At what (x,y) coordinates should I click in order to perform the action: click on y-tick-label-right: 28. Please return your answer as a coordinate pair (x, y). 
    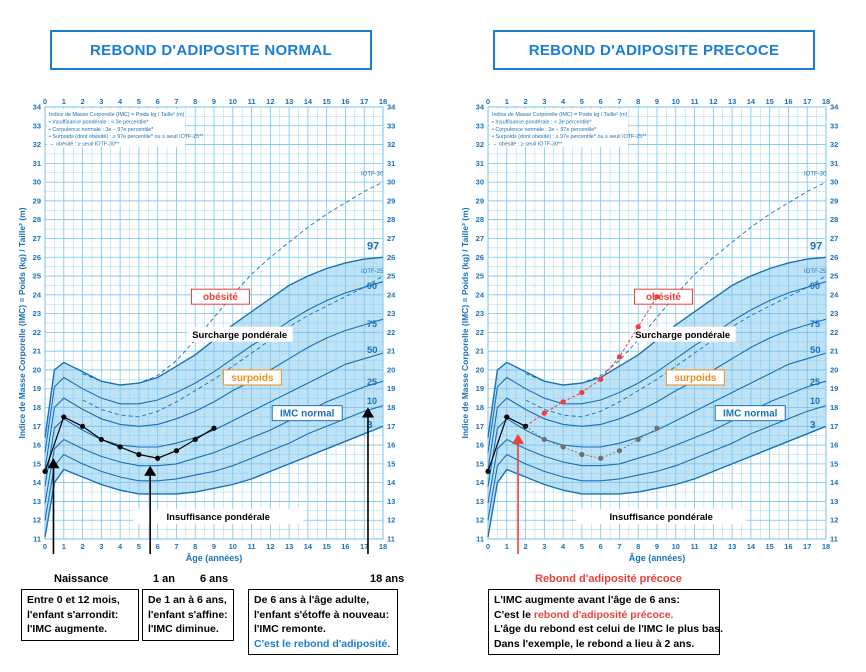
    Looking at the image, I should click on (391, 219).